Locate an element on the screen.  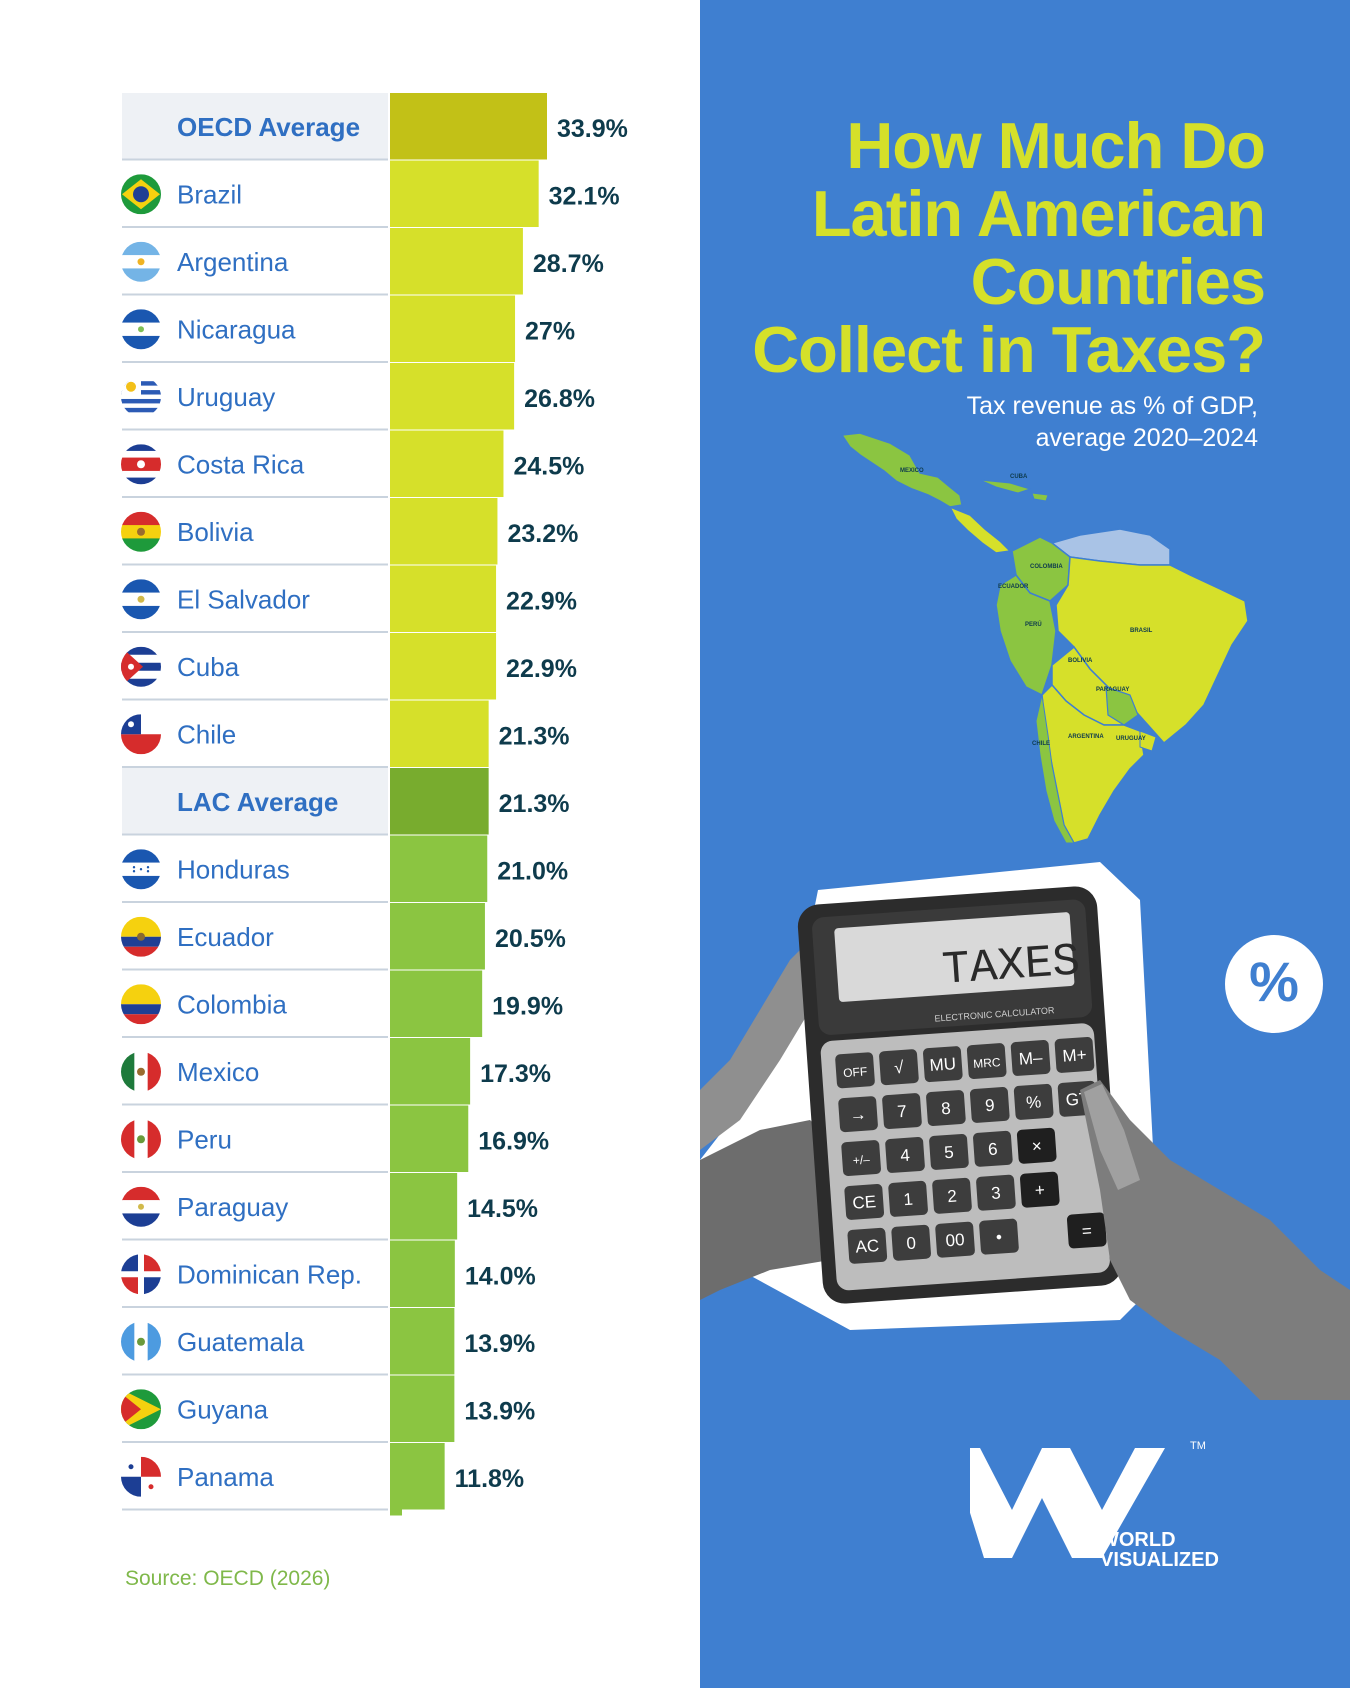
calculator-key: MRC is located at coordinates (986, 1061).